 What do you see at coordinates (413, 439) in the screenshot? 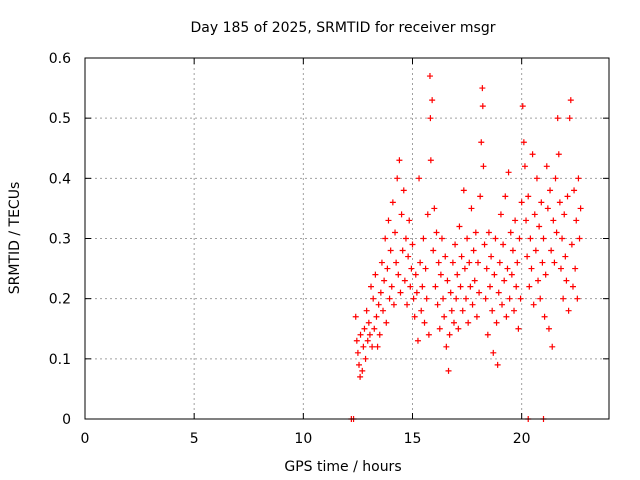
I see `x-tick-label: 15` at bounding box center [413, 439].